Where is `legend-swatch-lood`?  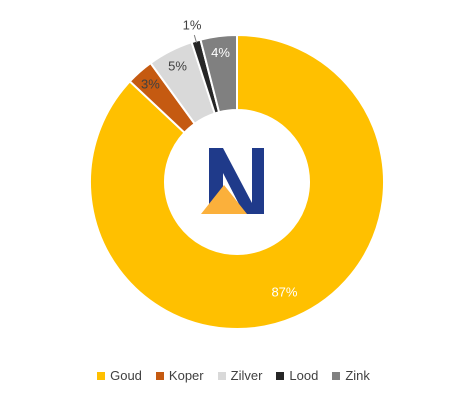 legend-swatch-lood is located at coordinates (280, 375).